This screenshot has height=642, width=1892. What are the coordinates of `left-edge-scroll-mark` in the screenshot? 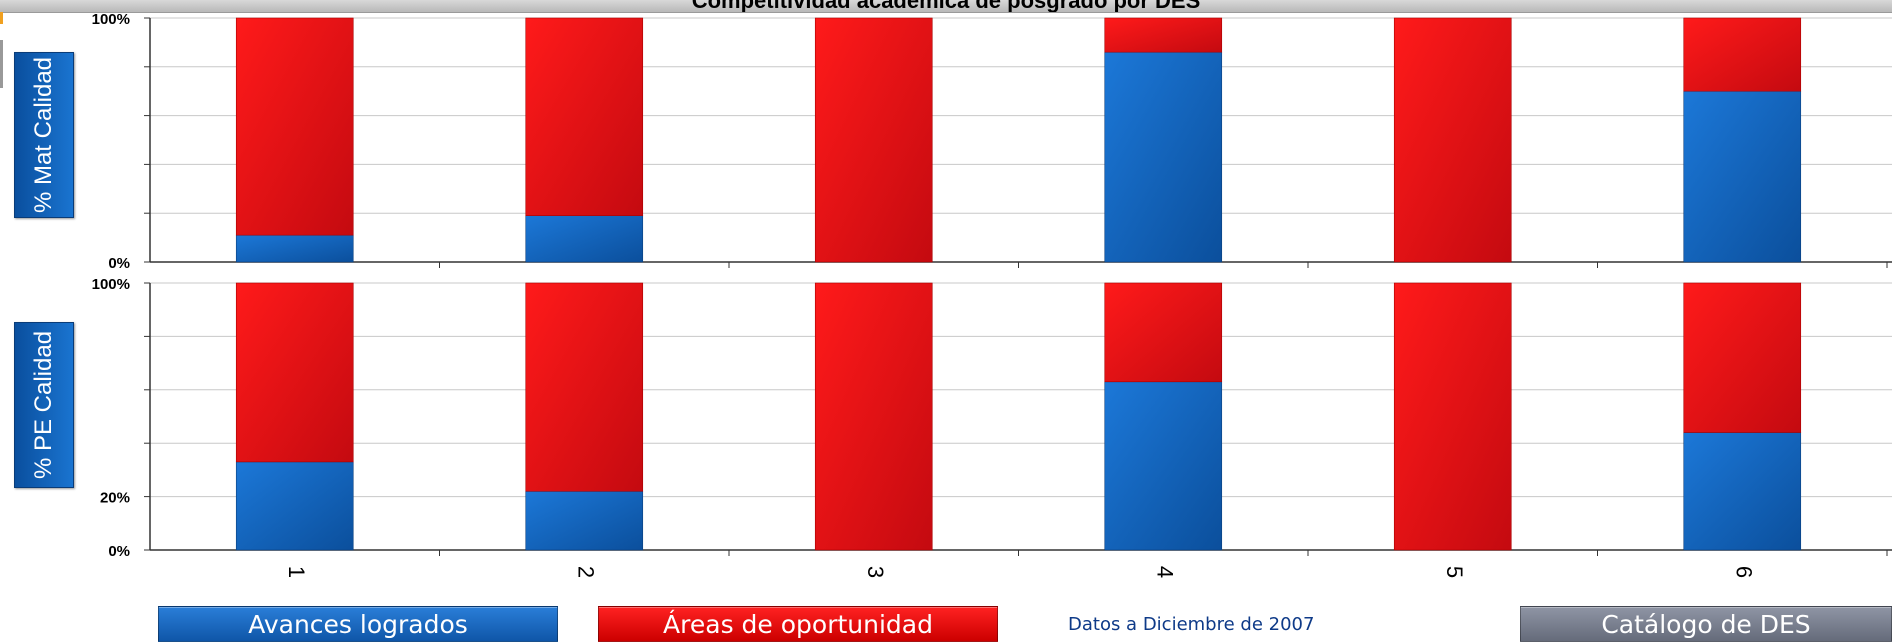 It's located at (1, 64).